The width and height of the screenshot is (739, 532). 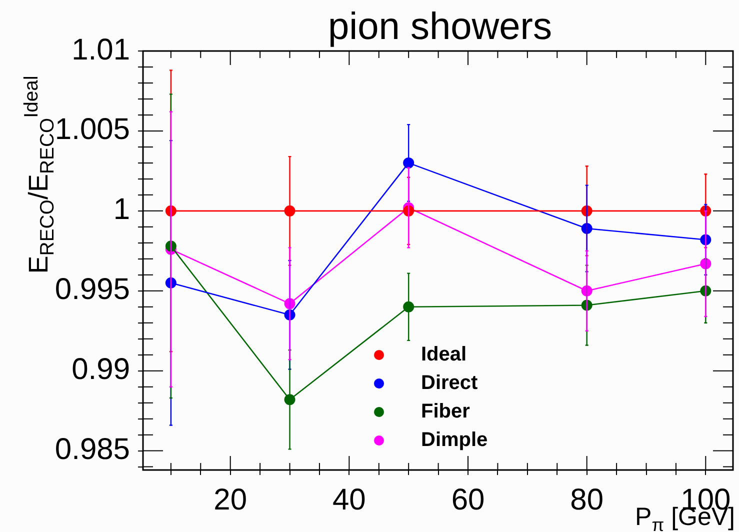 I want to click on legend-label: Dimple, so click(x=454, y=440).